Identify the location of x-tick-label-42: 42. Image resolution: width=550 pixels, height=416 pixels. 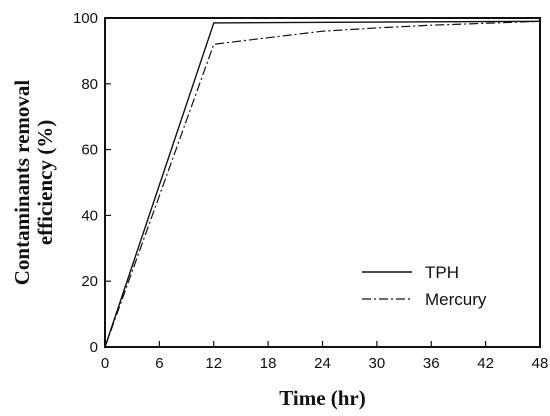
(485, 363).